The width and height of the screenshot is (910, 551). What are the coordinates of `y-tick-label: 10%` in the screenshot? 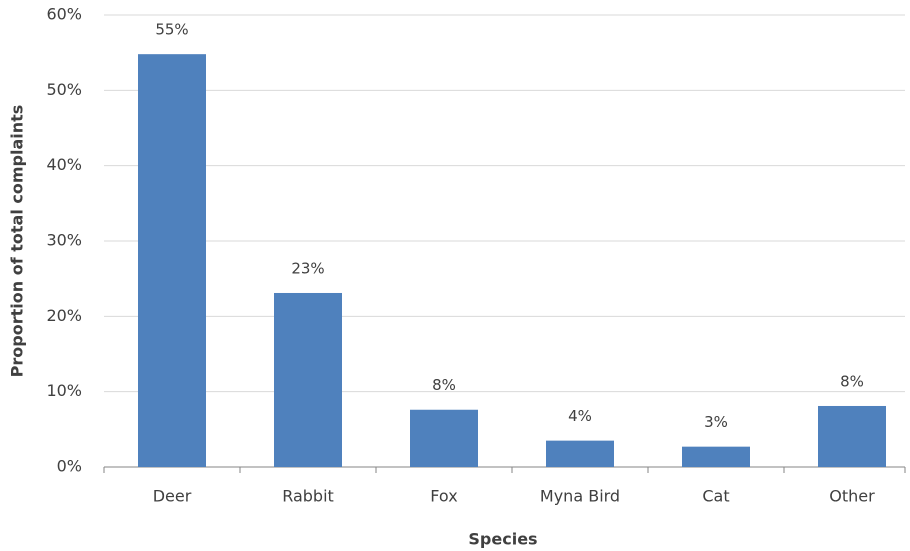 It's located at (64, 390).